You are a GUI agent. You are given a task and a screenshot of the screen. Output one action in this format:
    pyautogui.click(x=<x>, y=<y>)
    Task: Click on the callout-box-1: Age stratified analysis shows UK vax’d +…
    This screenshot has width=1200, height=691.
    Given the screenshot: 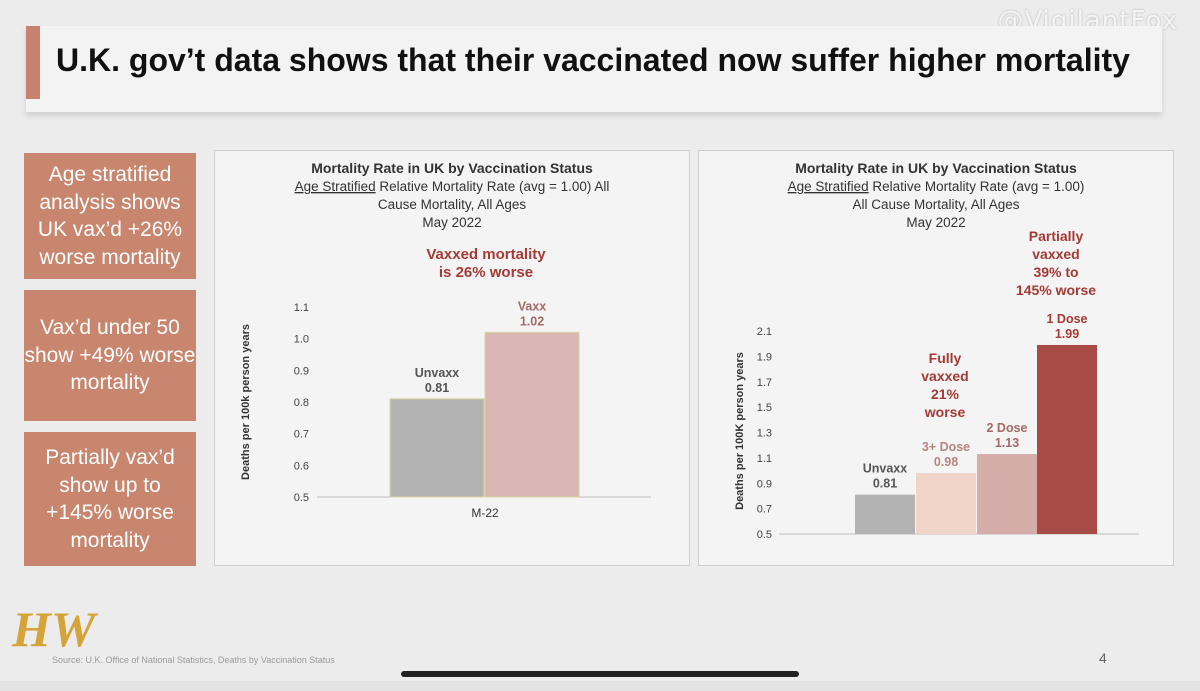 What is the action you would take?
    pyautogui.click(x=110, y=216)
    